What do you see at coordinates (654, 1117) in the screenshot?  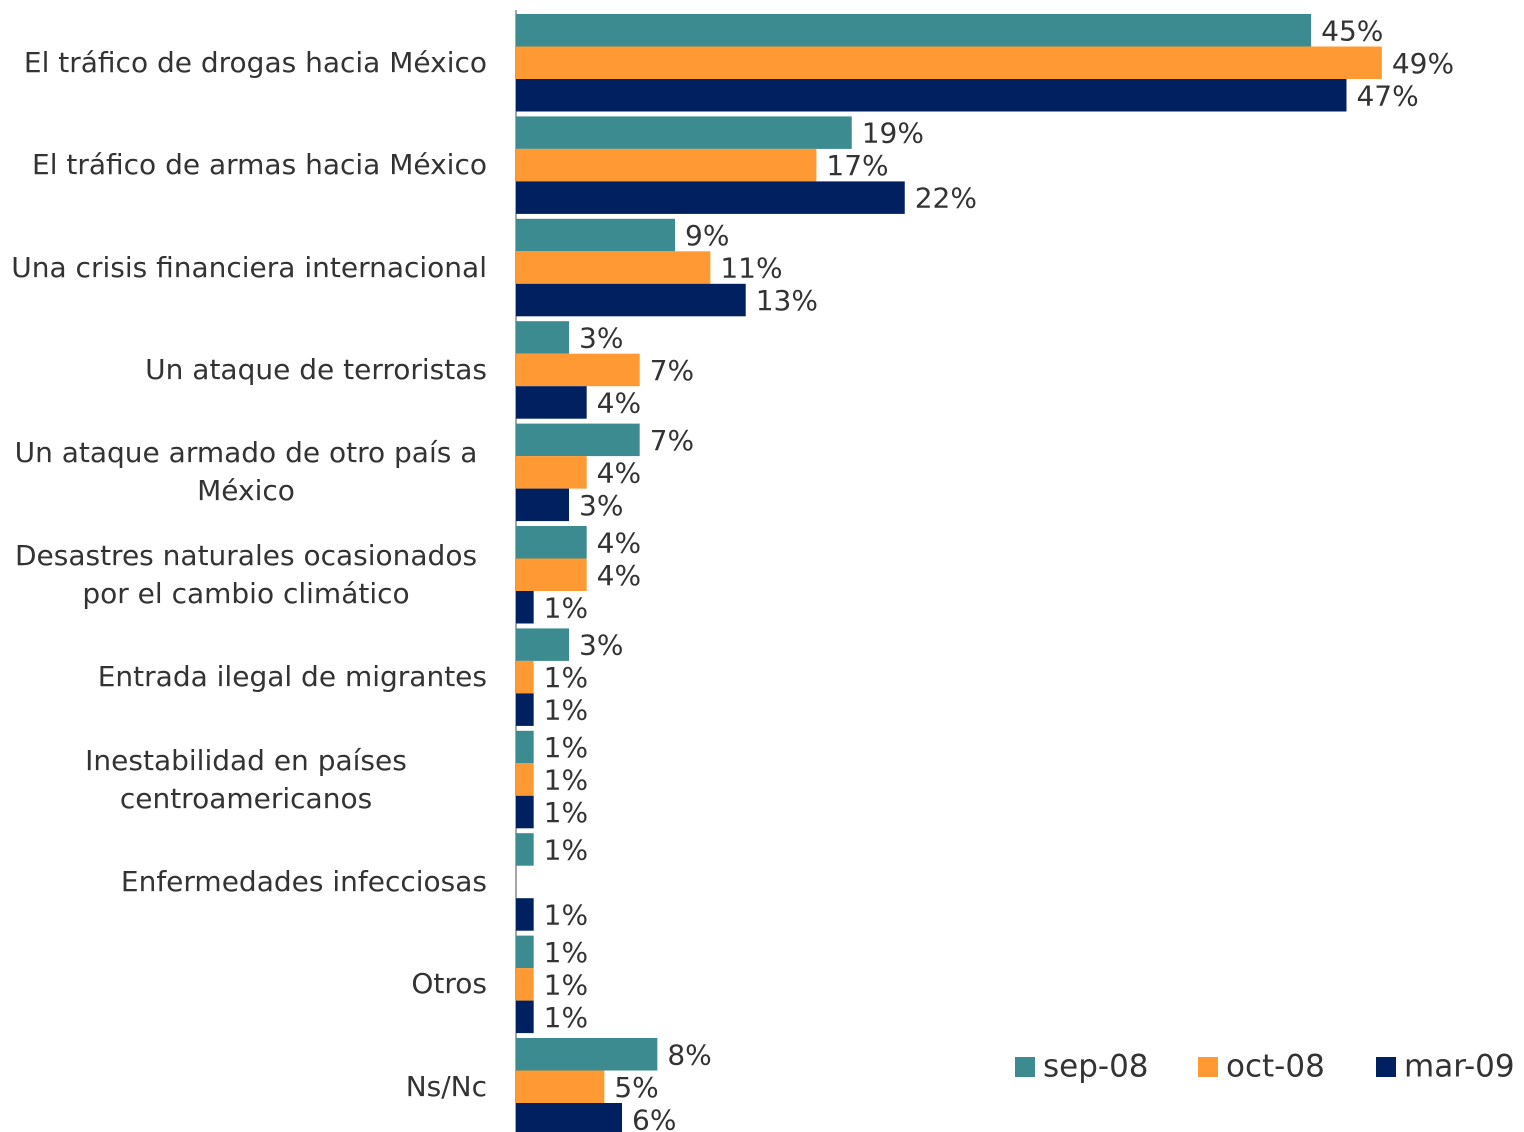 I see `value-label: 6%` at bounding box center [654, 1117].